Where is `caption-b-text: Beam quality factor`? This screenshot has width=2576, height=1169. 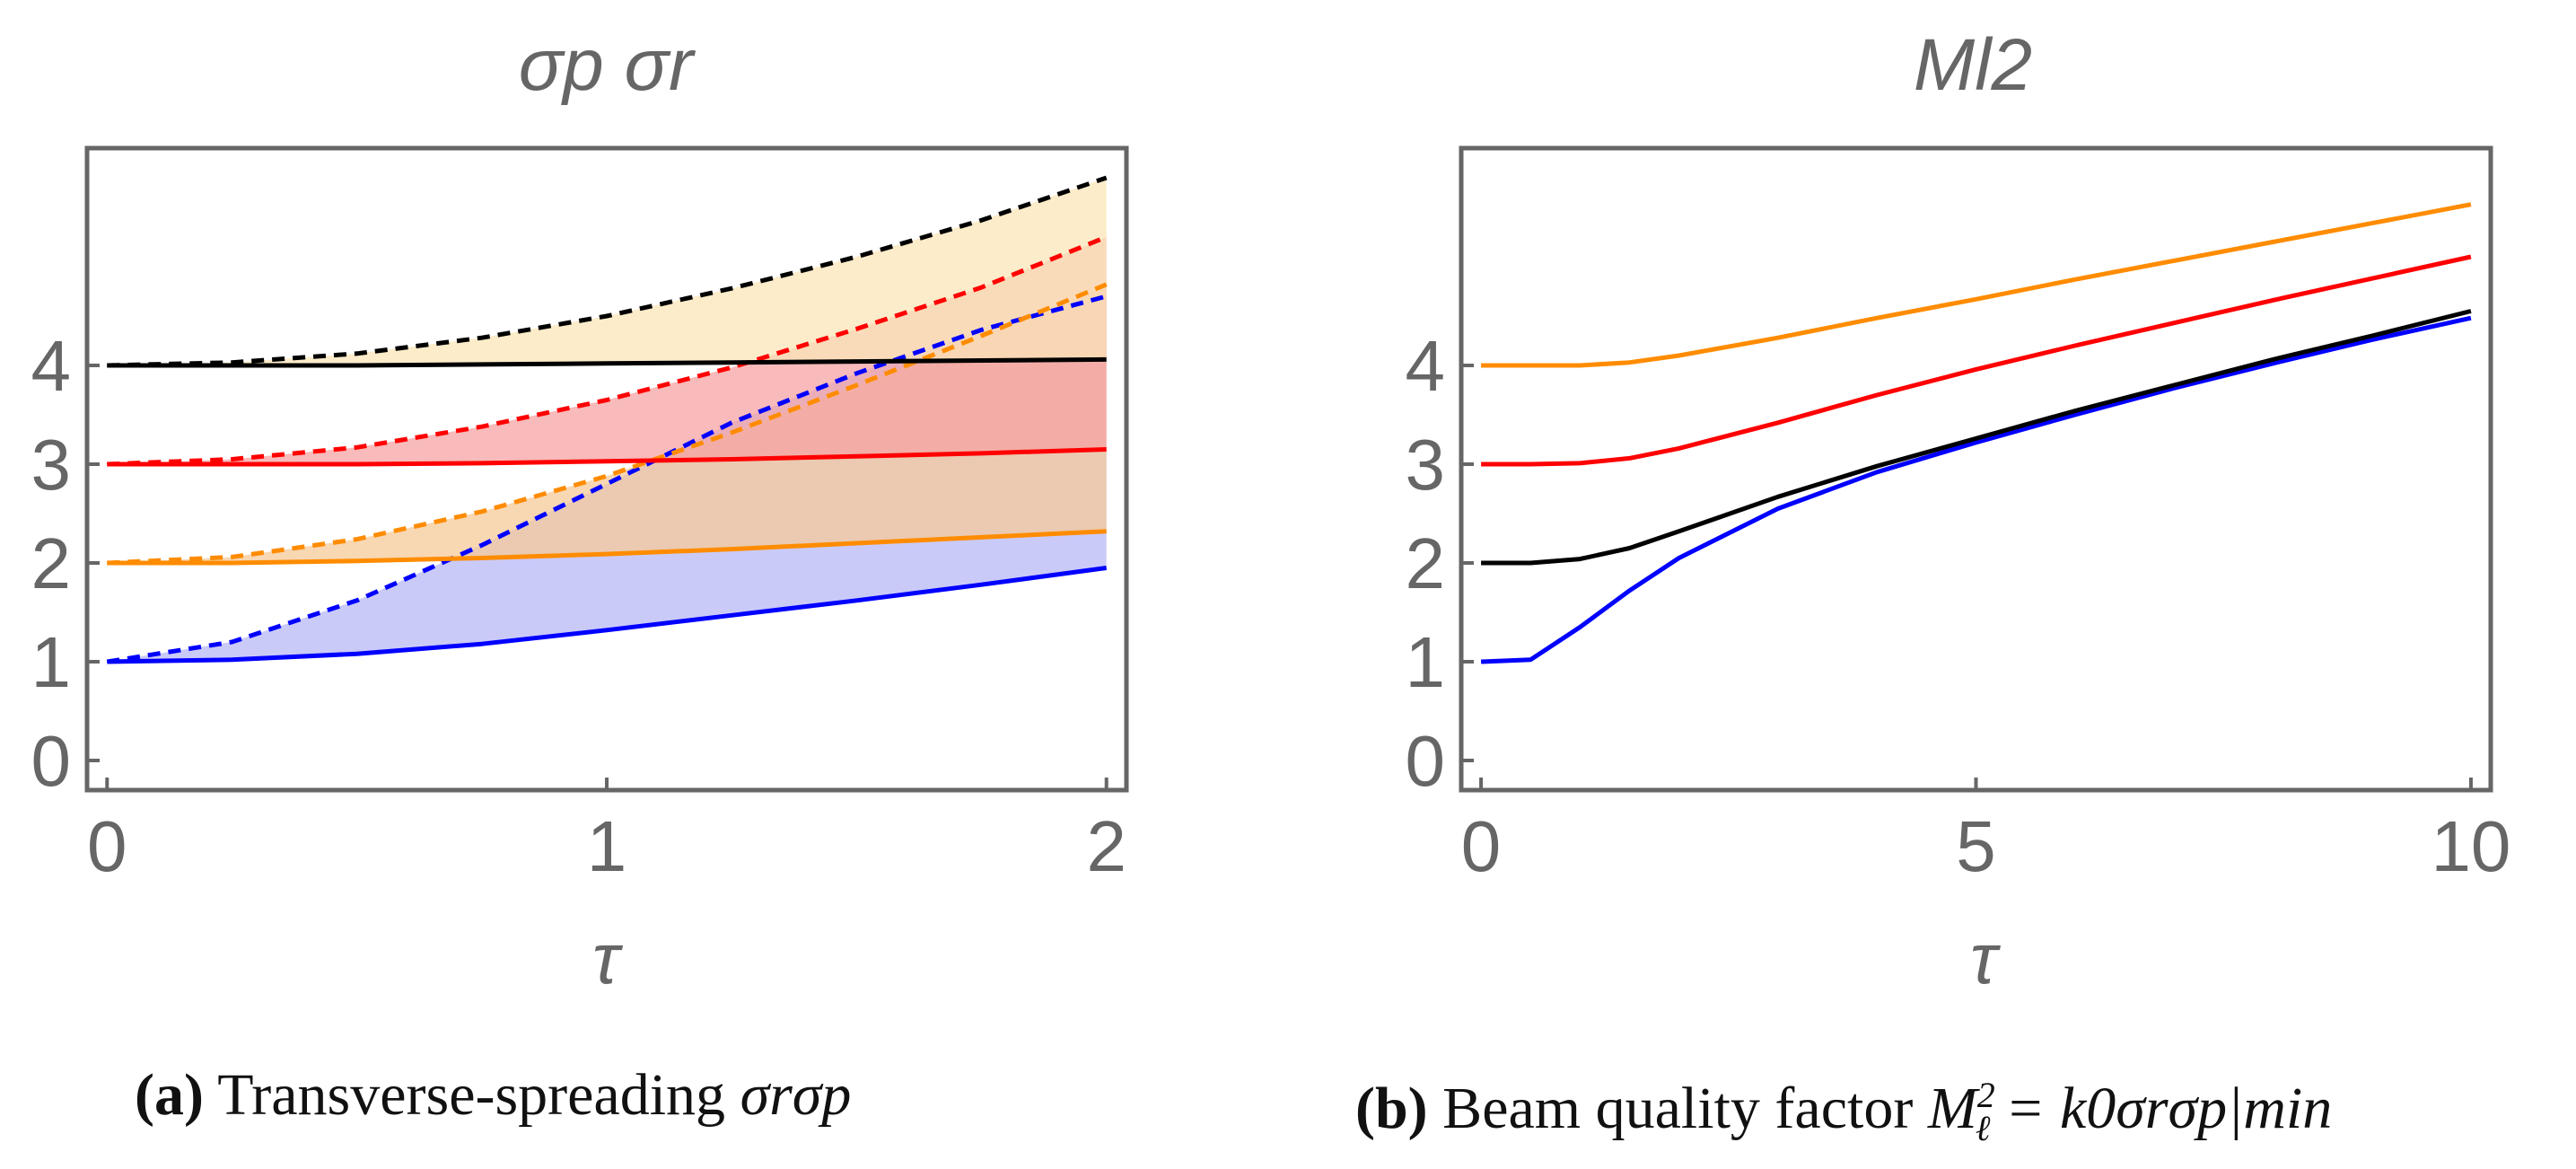 caption-b-text: Beam quality factor is located at coordinates (1678, 1108).